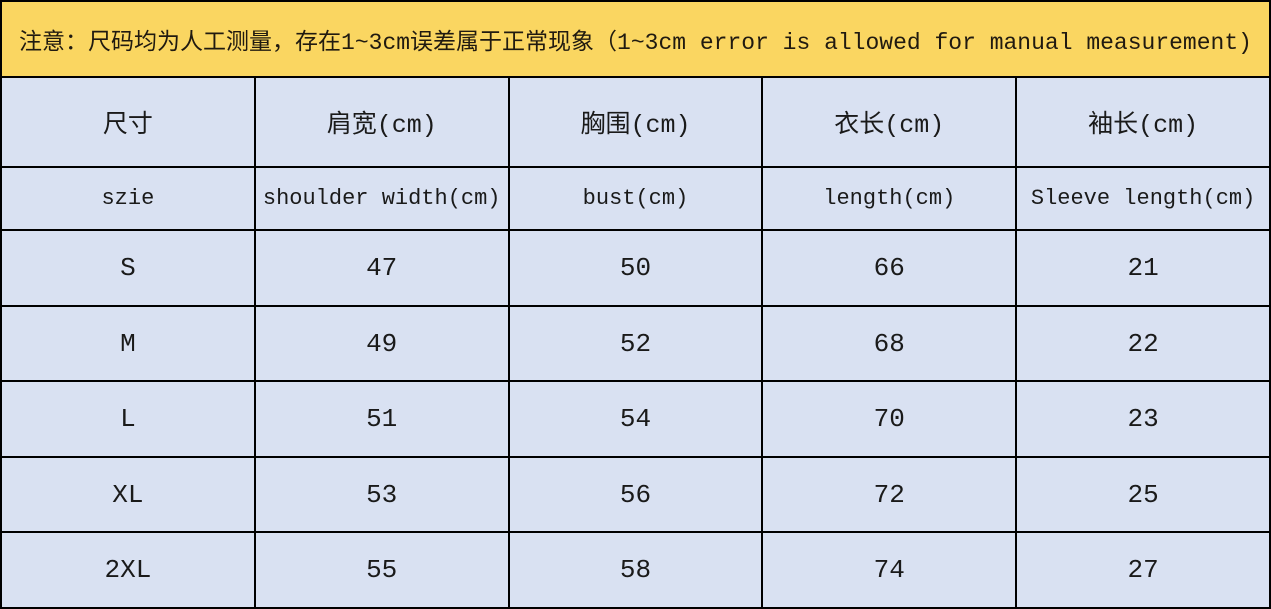 This screenshot has width=1271, height=609. I want to click on size-cell: 2XL, so click(128, 570).